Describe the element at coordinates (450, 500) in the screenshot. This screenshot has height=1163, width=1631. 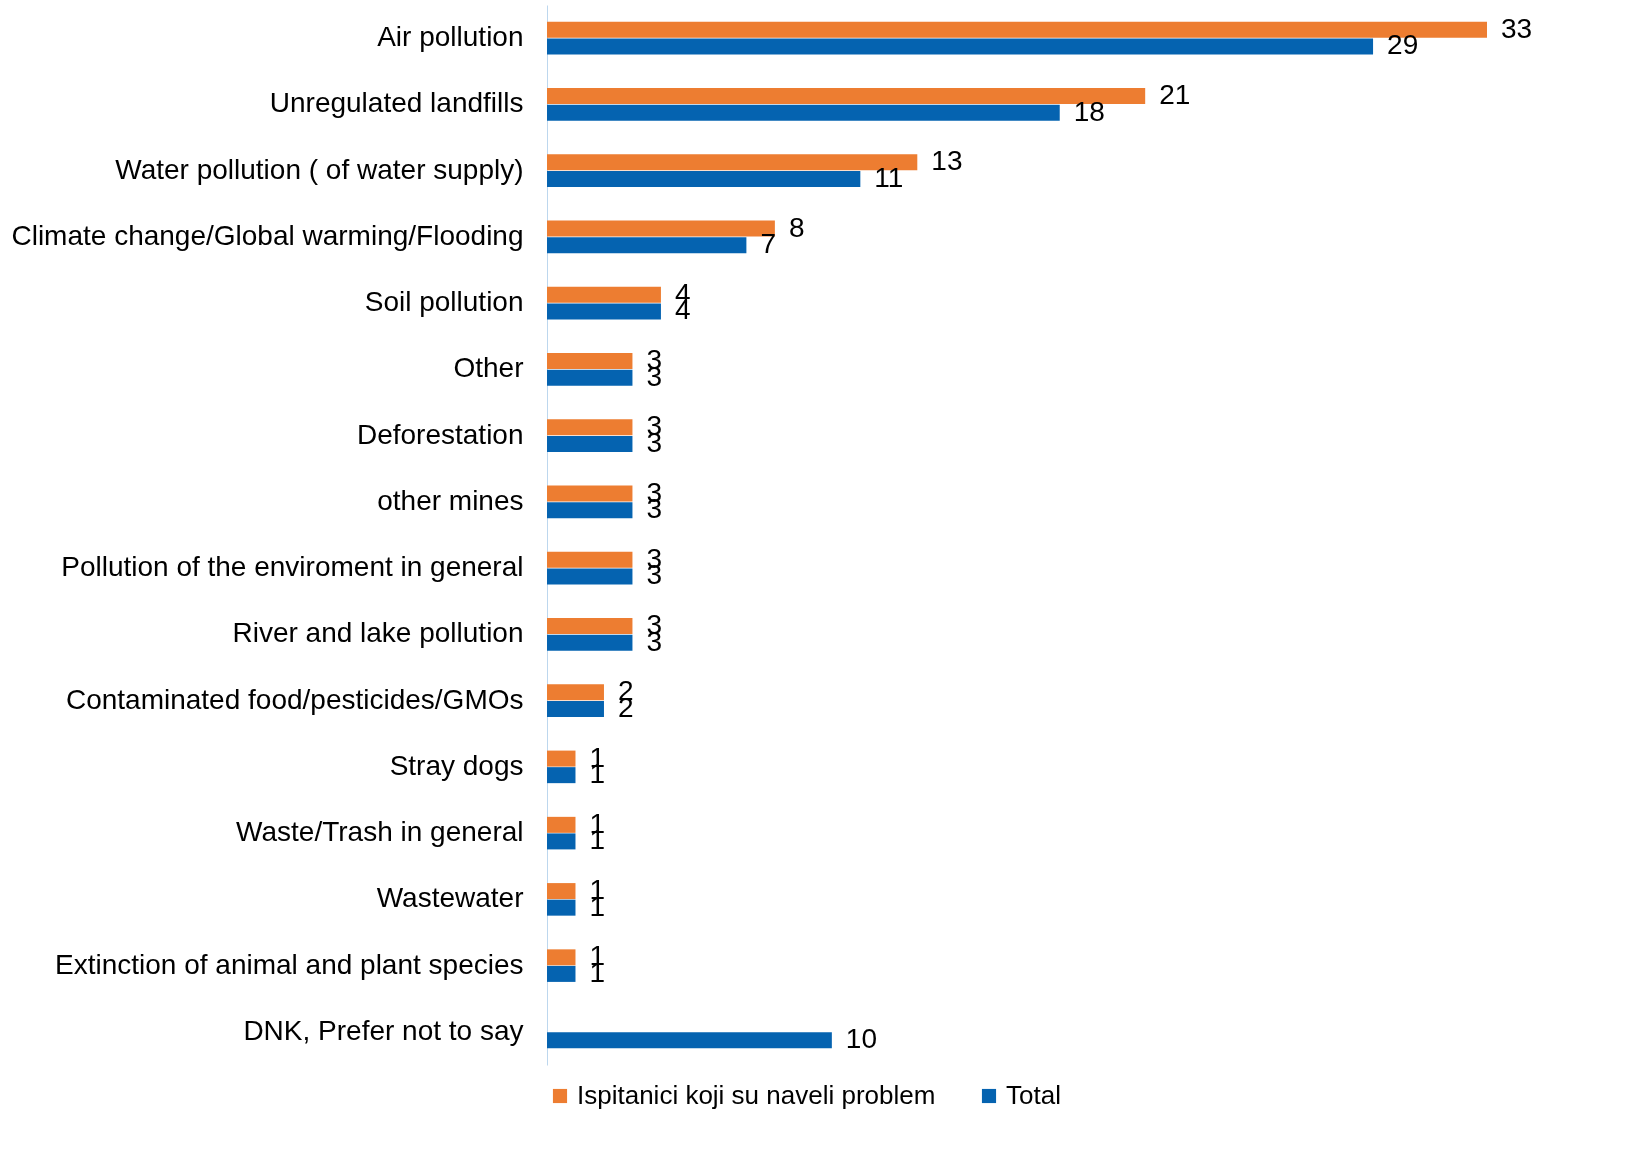
I see `y-tick-label: other mines` at that location.